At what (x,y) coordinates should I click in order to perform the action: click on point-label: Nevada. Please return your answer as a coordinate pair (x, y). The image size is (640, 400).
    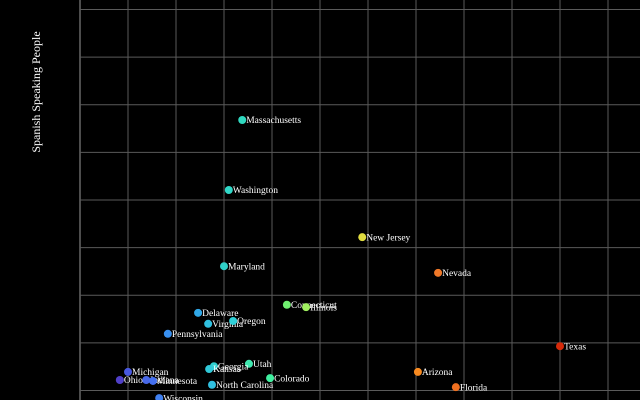
    Looking at the image, I should click on (457, 274).